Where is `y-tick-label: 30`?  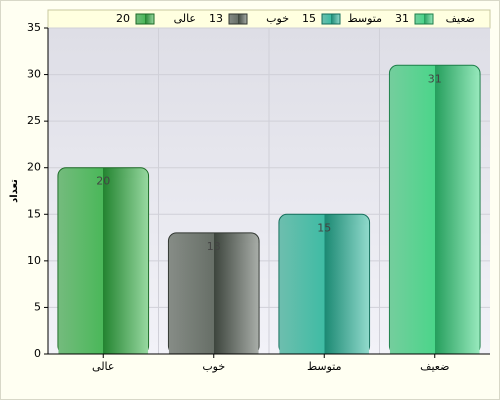 y-tick-label: 30 is located at coordinates (34, 74).